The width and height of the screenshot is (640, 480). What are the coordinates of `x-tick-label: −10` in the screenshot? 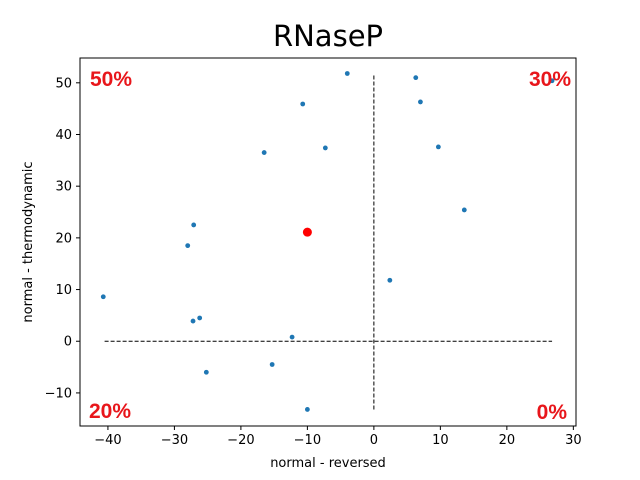 It's located at (307, 440).